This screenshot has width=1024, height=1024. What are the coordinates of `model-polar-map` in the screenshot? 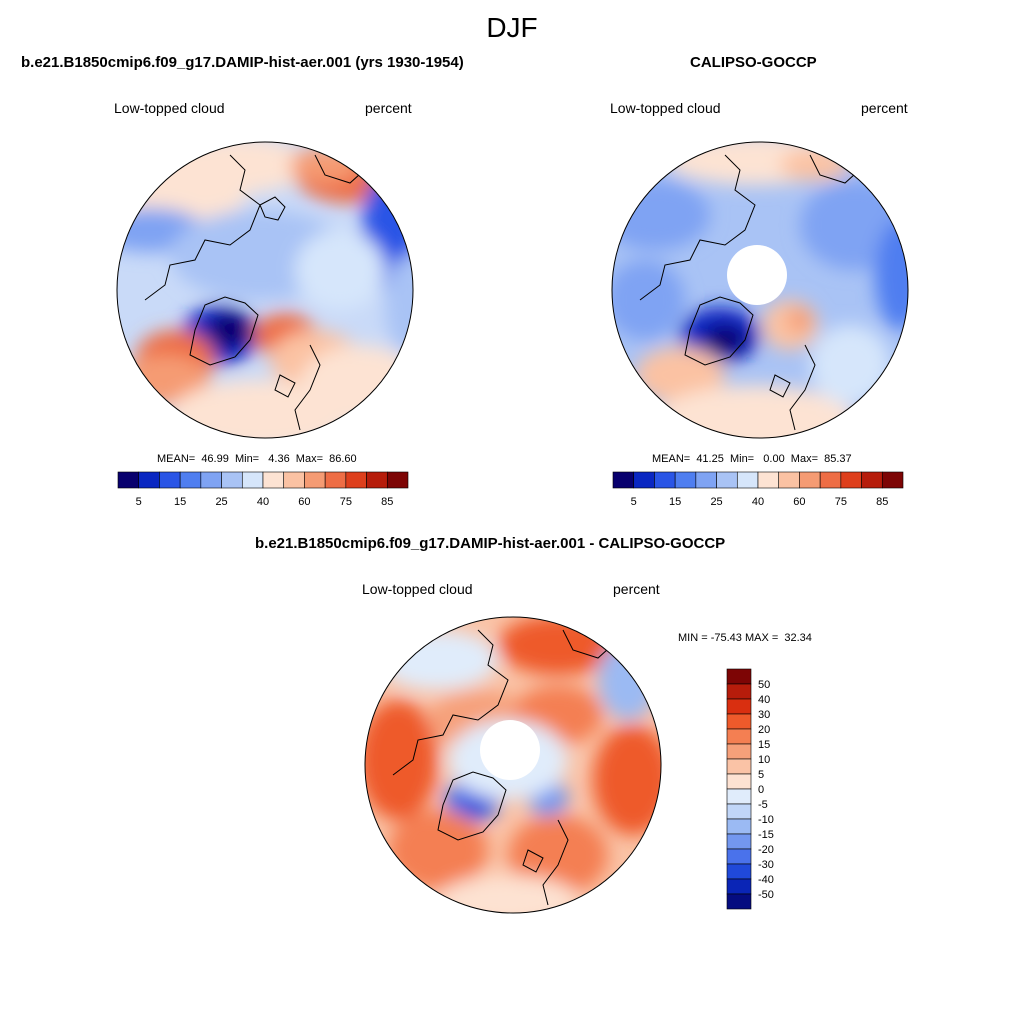 It's located at (265, 290).